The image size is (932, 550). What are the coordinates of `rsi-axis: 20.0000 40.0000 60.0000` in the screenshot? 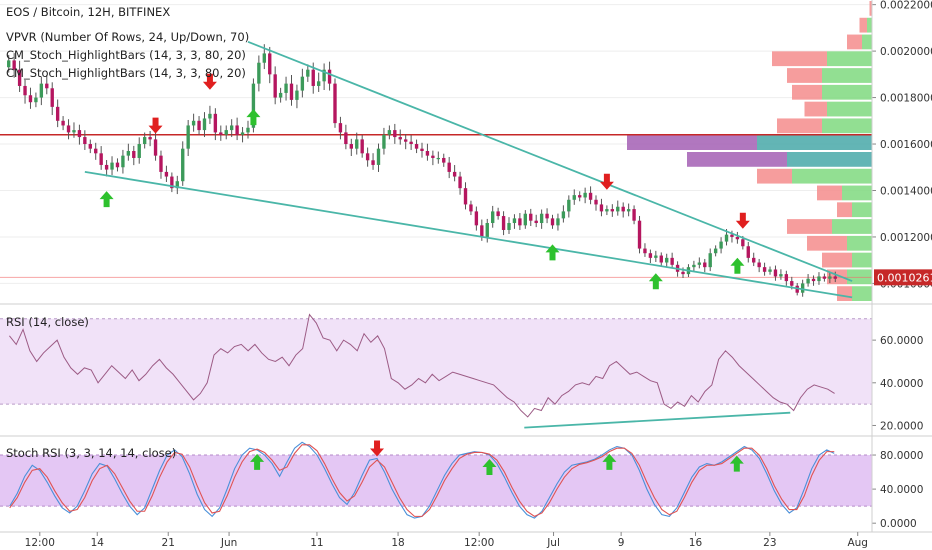 It's located at (897, 383).